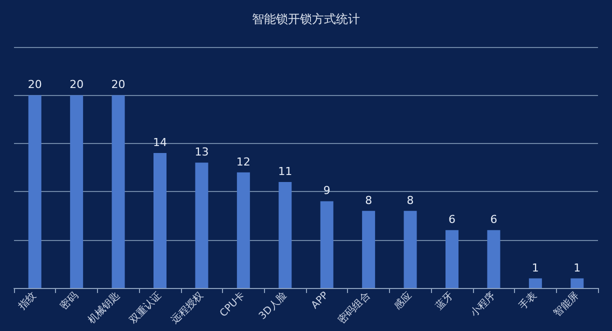 The image size is (612, 331). What do you see at coordinates (103, 307) in the screenshot?
I see `x-tick-label: 机械钥匙` at bounding box center [103, 307].